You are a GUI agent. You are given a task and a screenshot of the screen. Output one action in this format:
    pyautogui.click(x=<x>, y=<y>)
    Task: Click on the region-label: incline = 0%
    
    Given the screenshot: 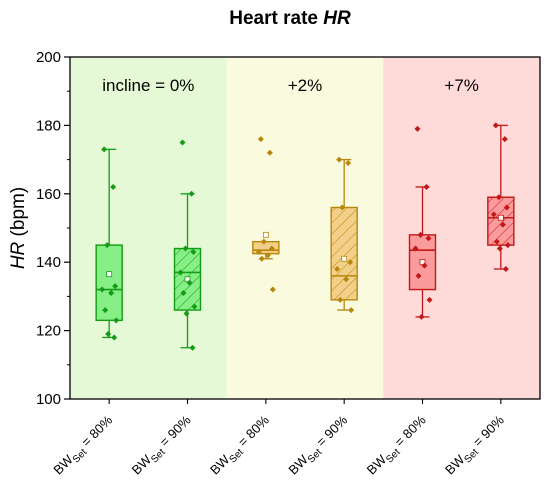 What is the action you would take?
    pyautogui.click(x=148, y=85)
    